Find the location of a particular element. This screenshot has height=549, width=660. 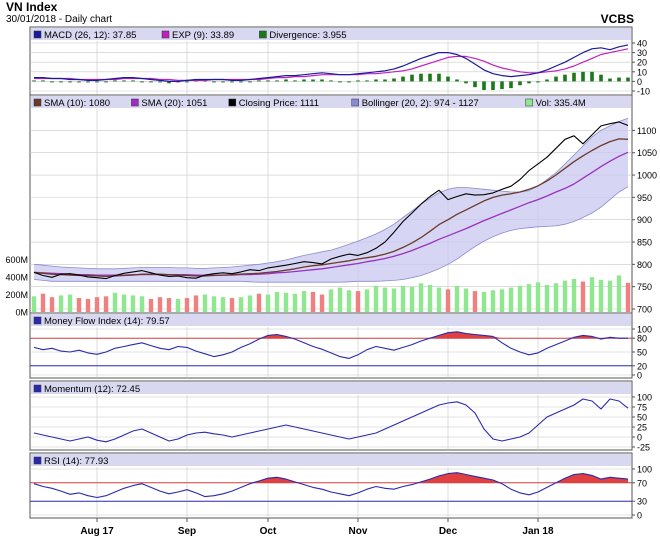

price-legend-bg is located at coordinates (331, 102).